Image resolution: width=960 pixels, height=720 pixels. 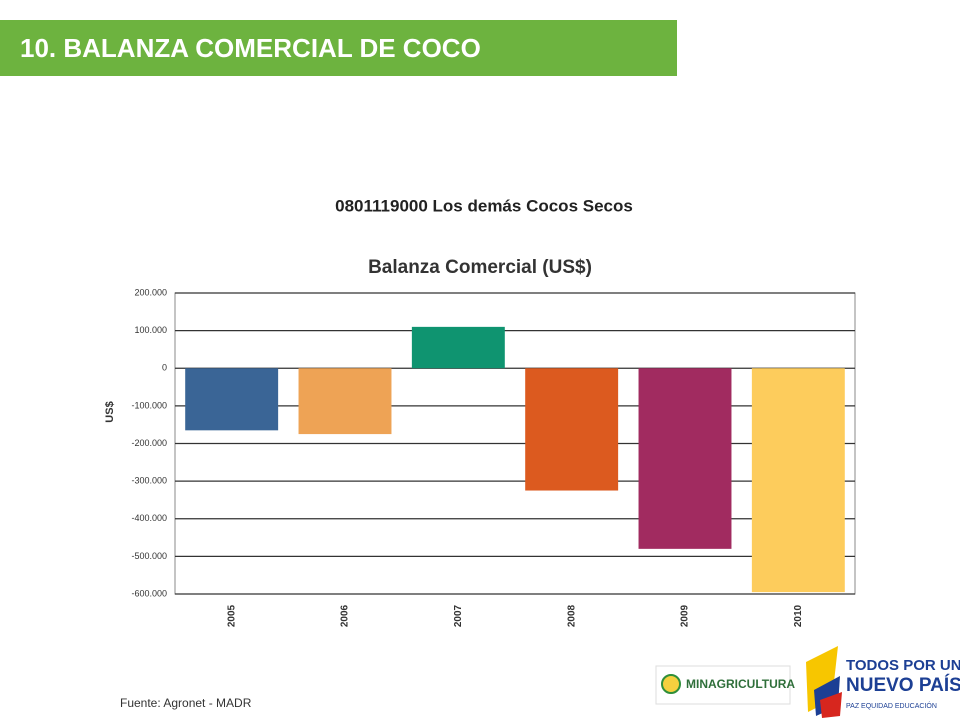 I want to click on logo-line3: PAZ EQUIDAD EDUCACIÓN, so click(x=891, y=705).